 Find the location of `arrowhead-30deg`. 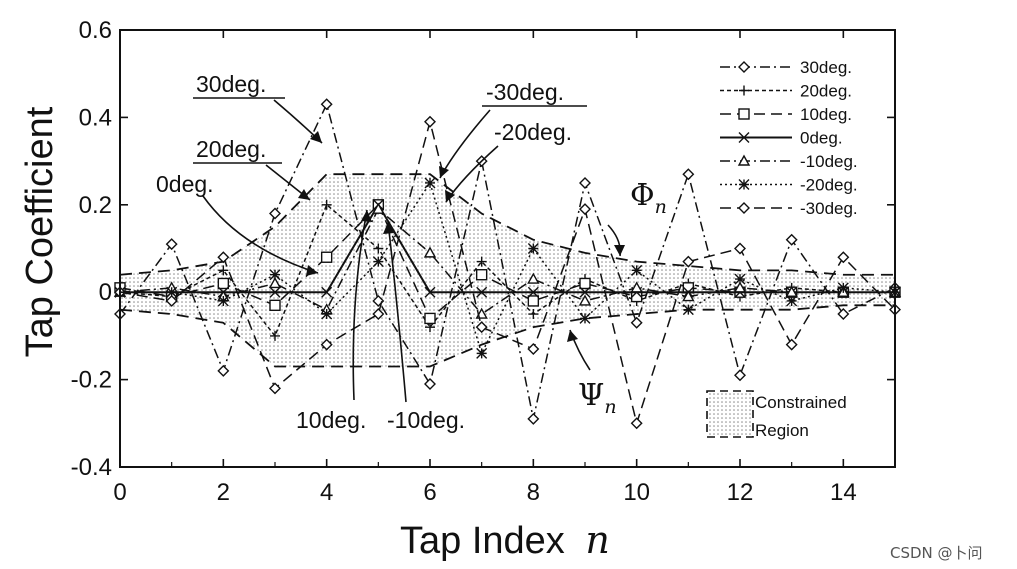

arrowhead-30deg is located at coordinates (316, 137).